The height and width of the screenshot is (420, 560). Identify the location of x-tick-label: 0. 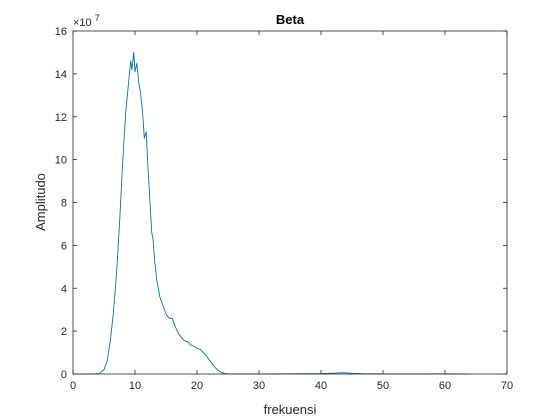
(73, 386).